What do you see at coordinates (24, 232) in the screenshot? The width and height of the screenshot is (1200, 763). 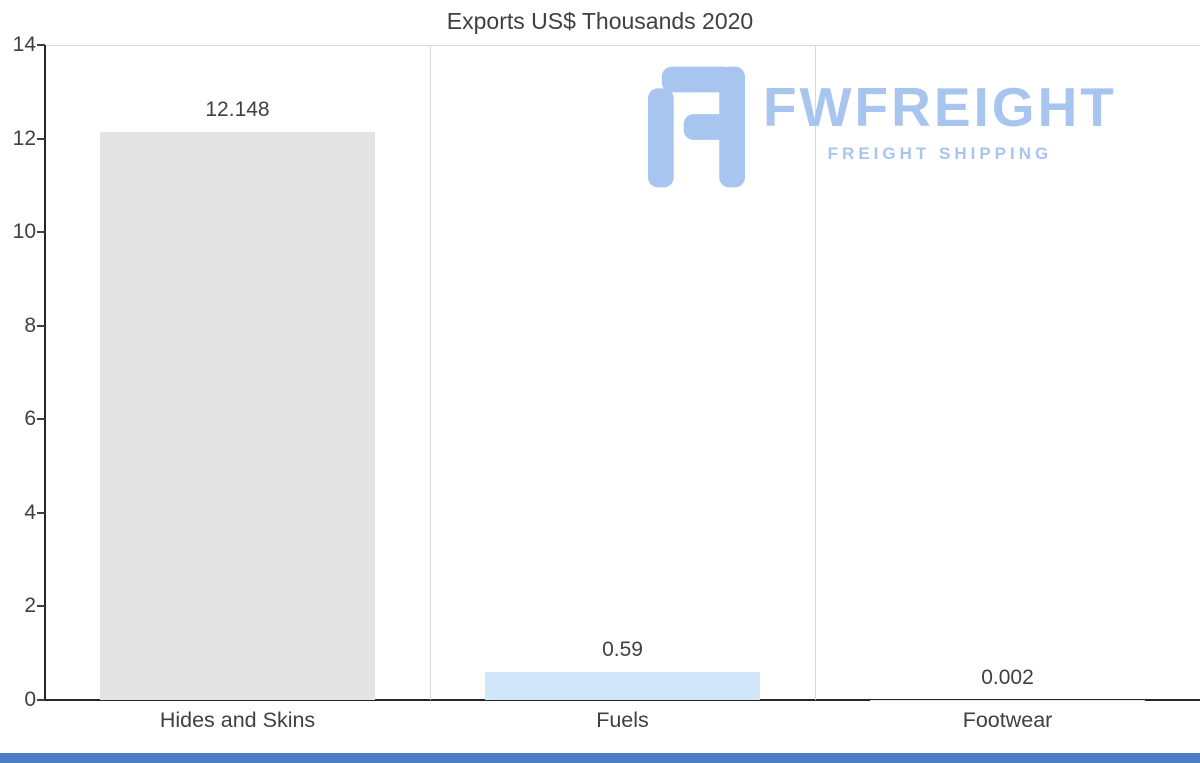 I see `y-axis-tick-label-10: 10` at bounding box center [24, 232].